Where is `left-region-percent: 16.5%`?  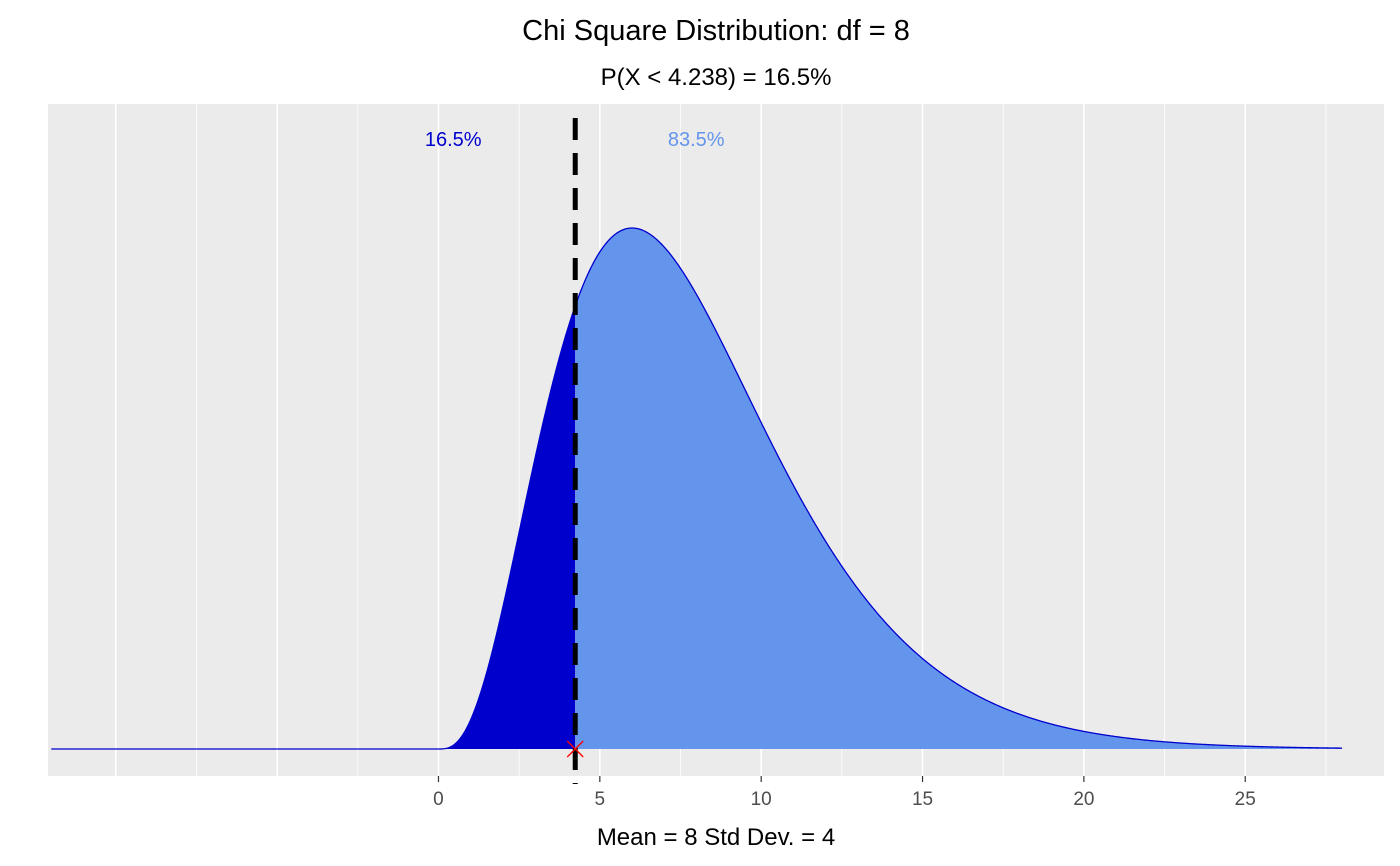
left-region-percent: 16.5% is located at coordinates (453, 140).